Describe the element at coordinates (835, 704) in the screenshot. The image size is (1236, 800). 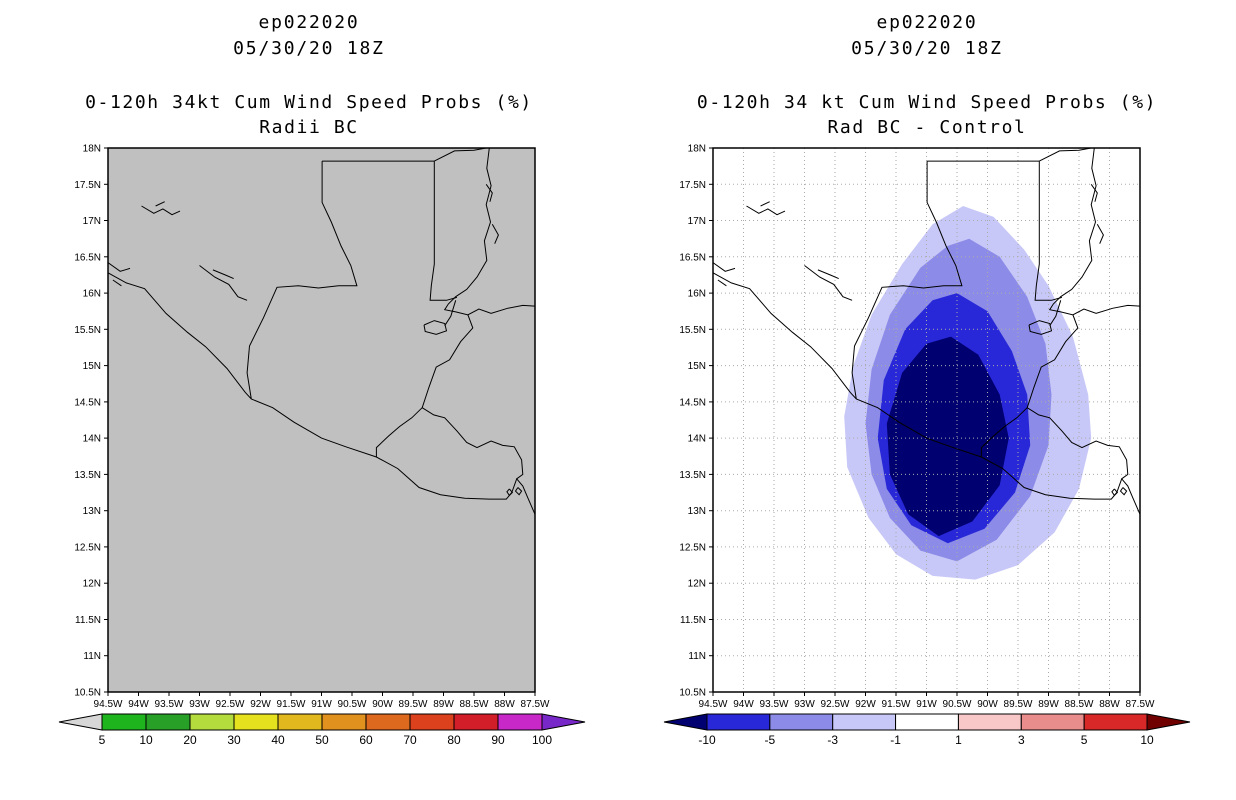
I see `x-tick-label: 92.5W` at that location.